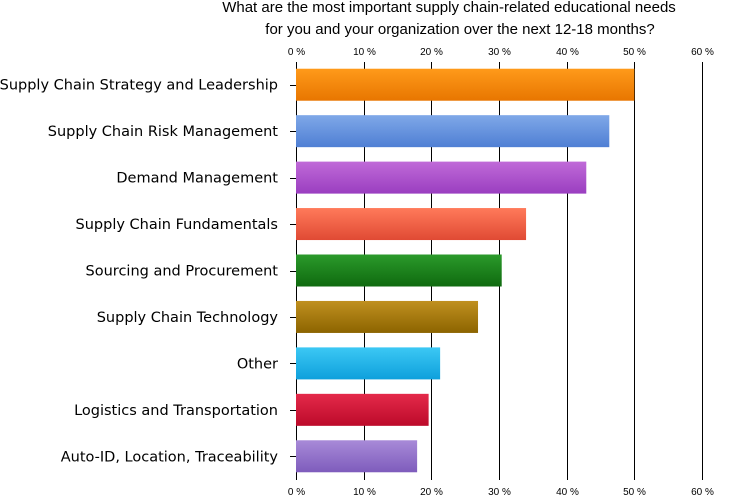 The height and width of the screenshot is (498, 730). What do you see at coordinates (296, 492) in the screenshot?
I see `x-tick-label-bottom: 0 %` at bounding box center [296, 492].